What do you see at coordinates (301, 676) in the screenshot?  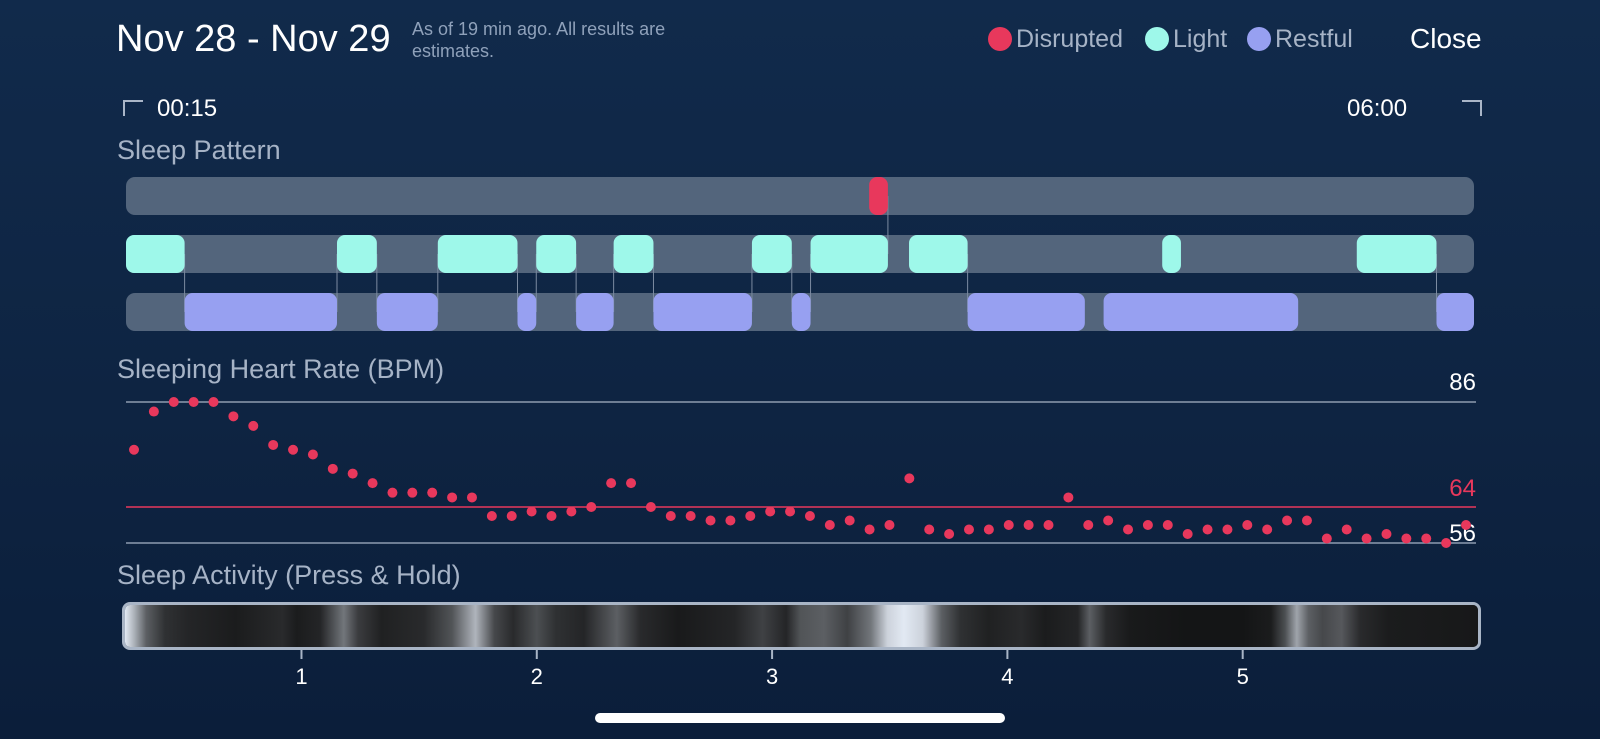 I see `axis-tick-label: 1` at bounding box center [301, 676].